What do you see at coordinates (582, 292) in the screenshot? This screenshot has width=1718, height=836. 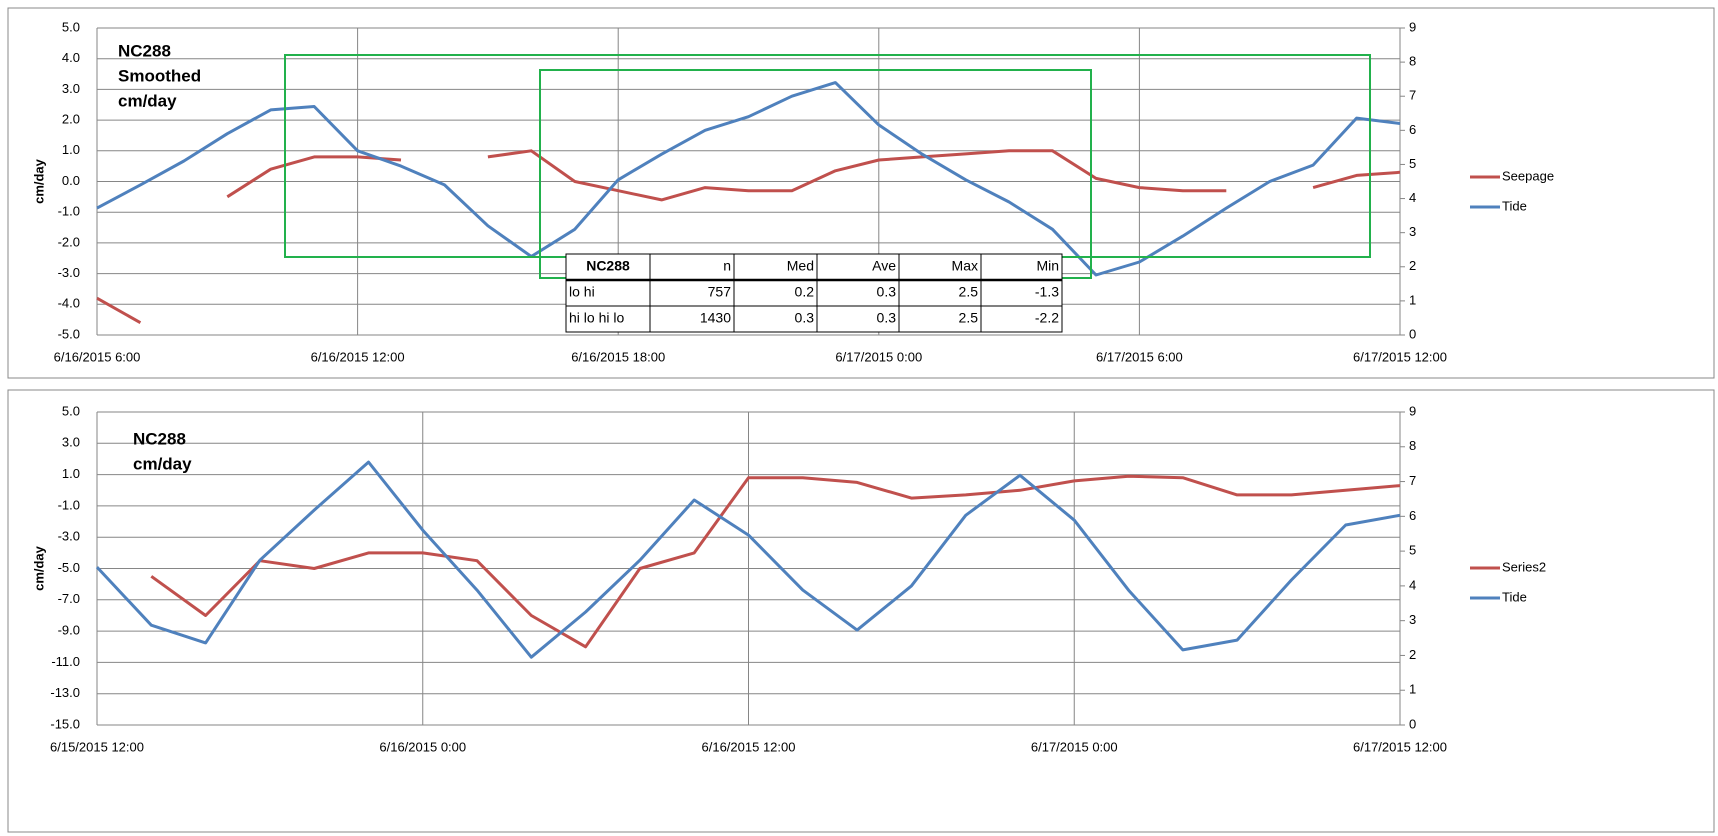 I see `table-cell: lo hi` at bounding box center [582, 292].